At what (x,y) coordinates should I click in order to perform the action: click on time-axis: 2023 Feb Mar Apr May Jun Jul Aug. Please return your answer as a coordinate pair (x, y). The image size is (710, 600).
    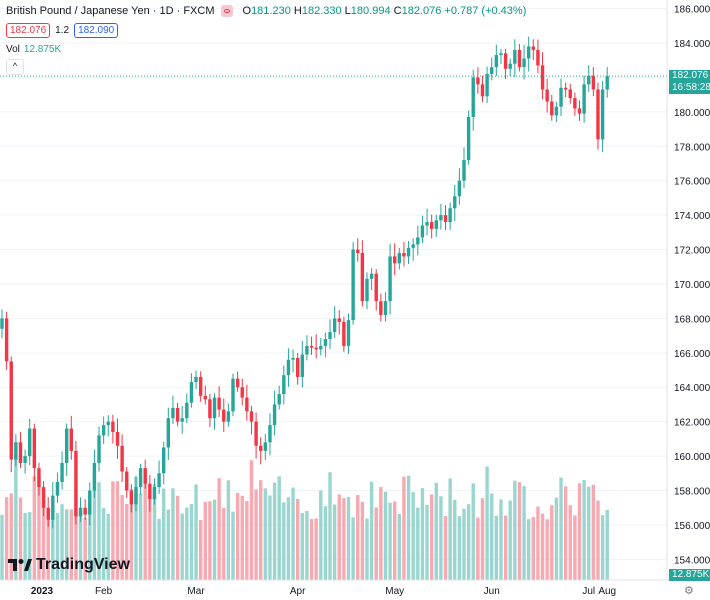
    Looking at the image, I should click on (323, 591).